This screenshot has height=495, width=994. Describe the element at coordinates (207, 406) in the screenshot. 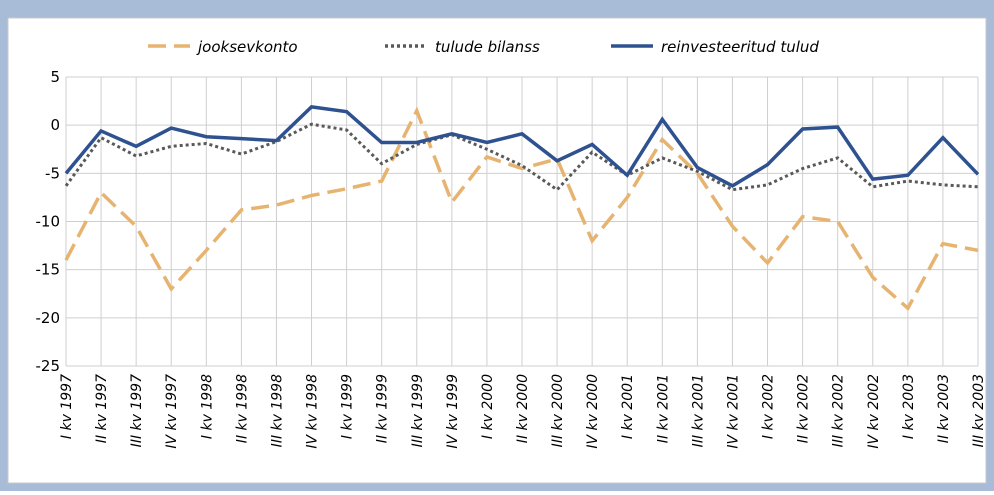

I see `x-tick-label: I kv 1998` at that location.